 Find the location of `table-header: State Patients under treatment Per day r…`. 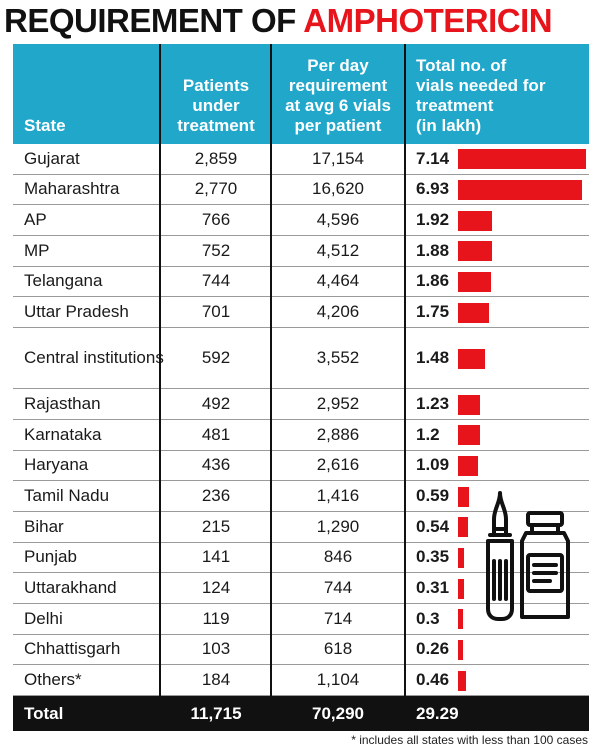

table-header: State Patients under treatment Per day r… is located at coordinates (301, 94).